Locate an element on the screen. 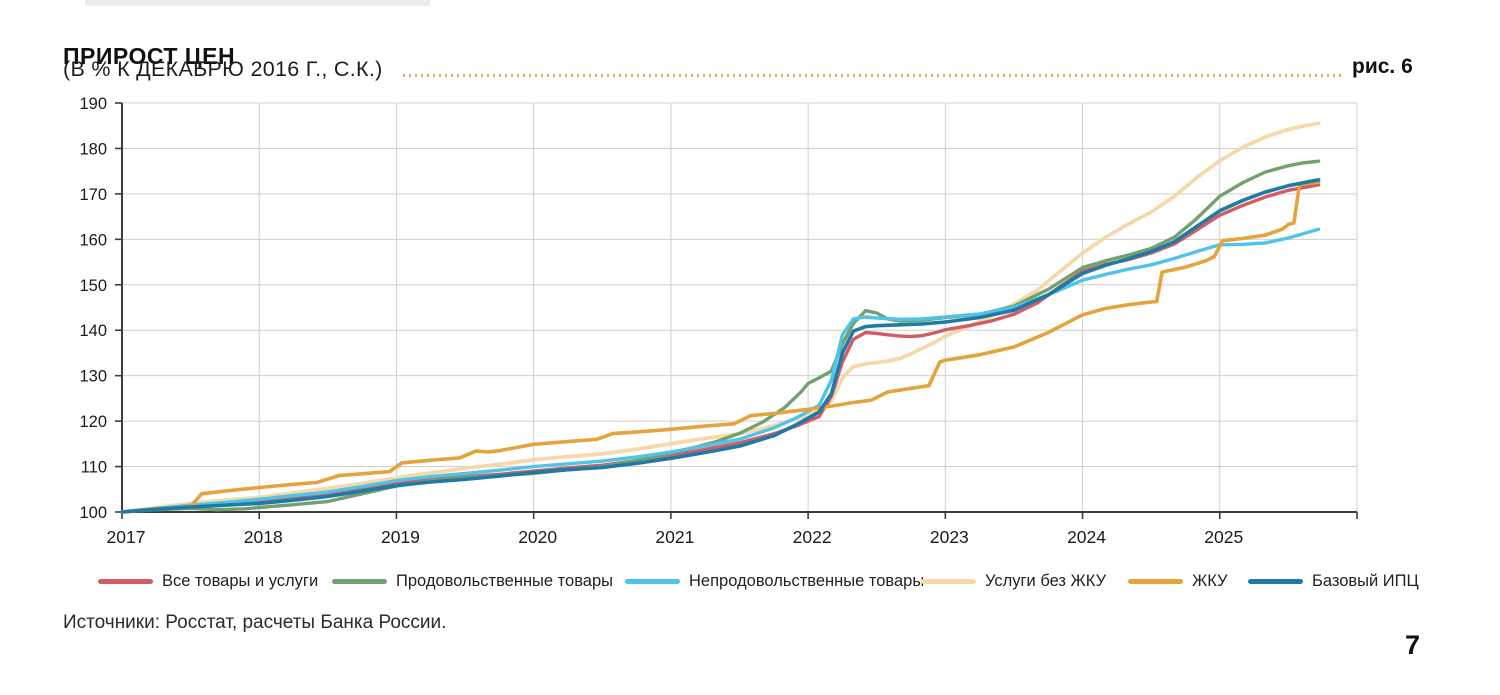  legend-label: ЖКУ is located at coordinates (1210, 581).